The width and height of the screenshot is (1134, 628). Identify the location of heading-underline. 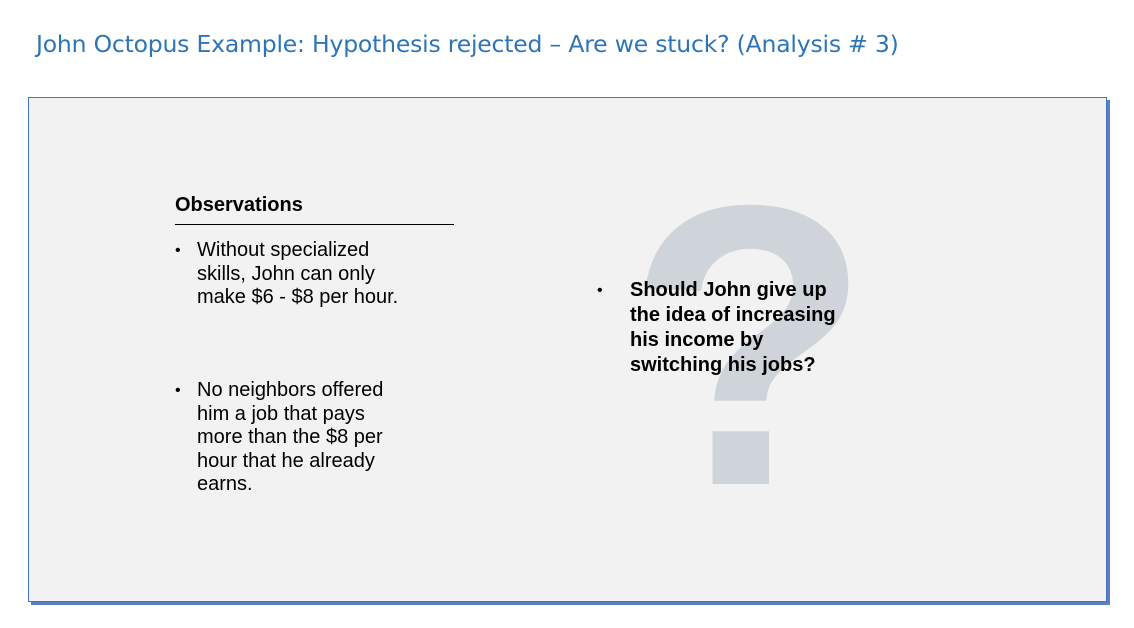
(314, 224).